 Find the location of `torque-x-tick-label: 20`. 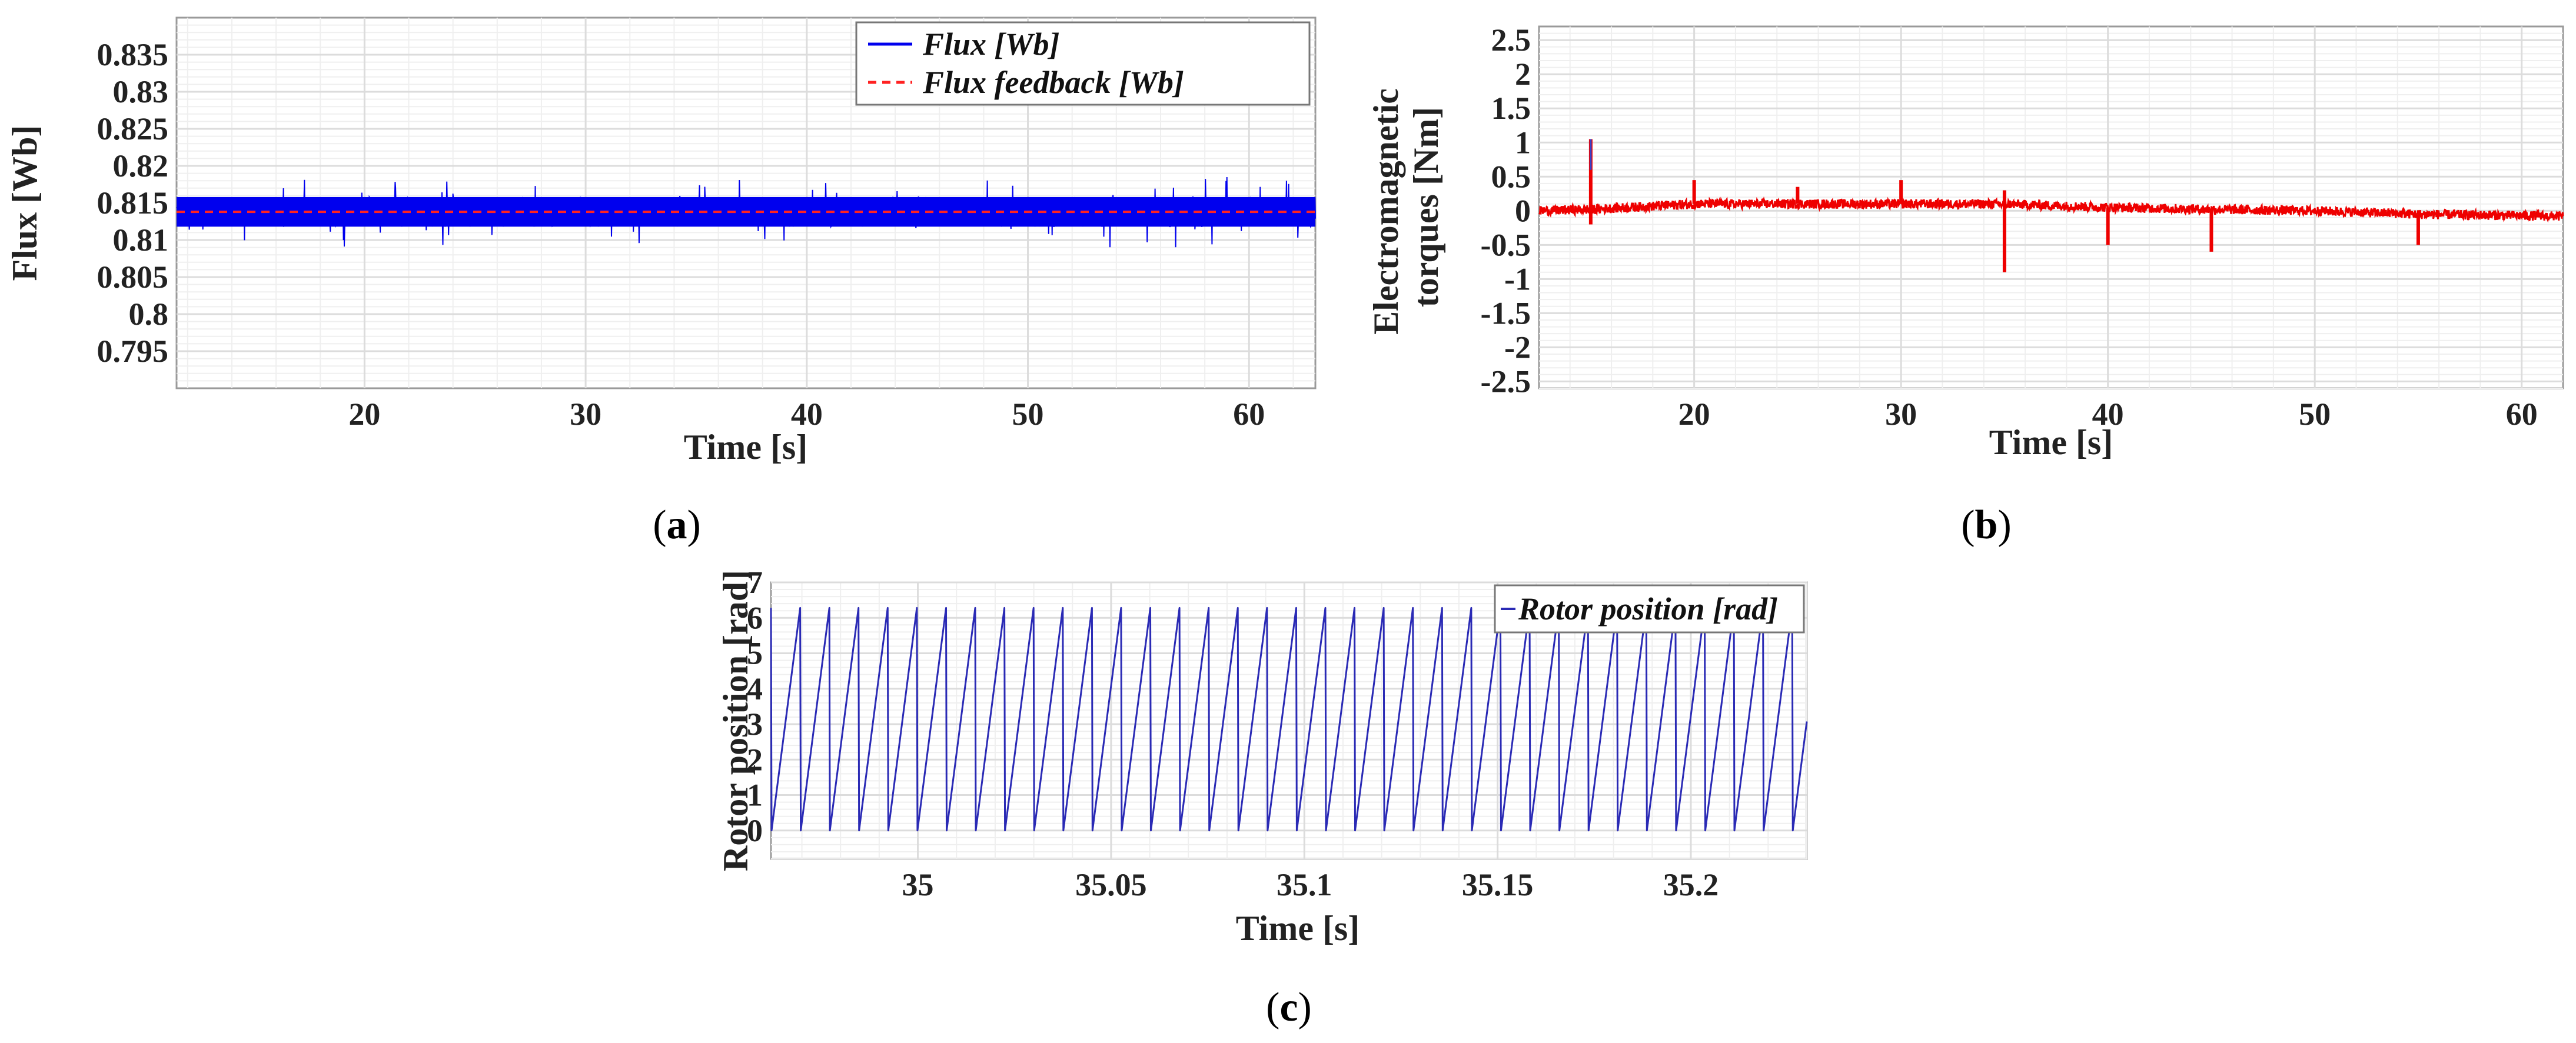

torque-x-tick-label: 20 is located at coordinates (1694, 414).